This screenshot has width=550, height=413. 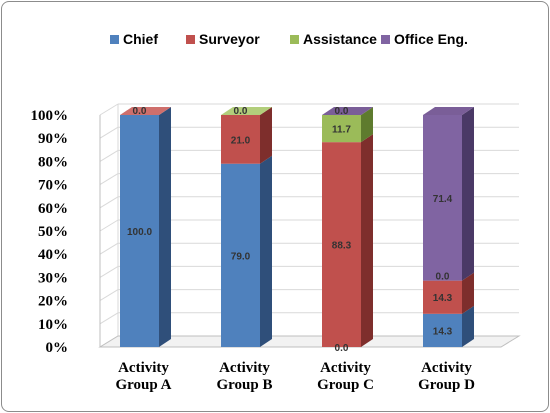 I want to click on legend-label: Surveyor, so click(x=229, y=39).